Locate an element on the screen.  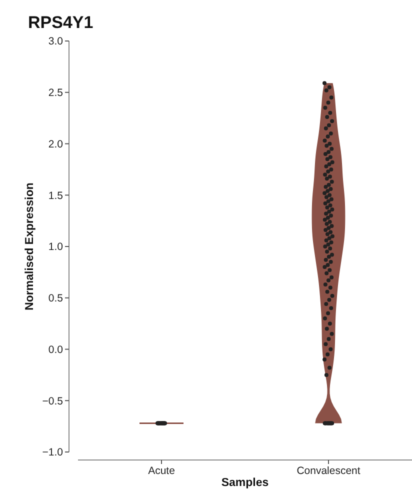
y-tick-label: −0.5 is located at coordinates (53, 401).